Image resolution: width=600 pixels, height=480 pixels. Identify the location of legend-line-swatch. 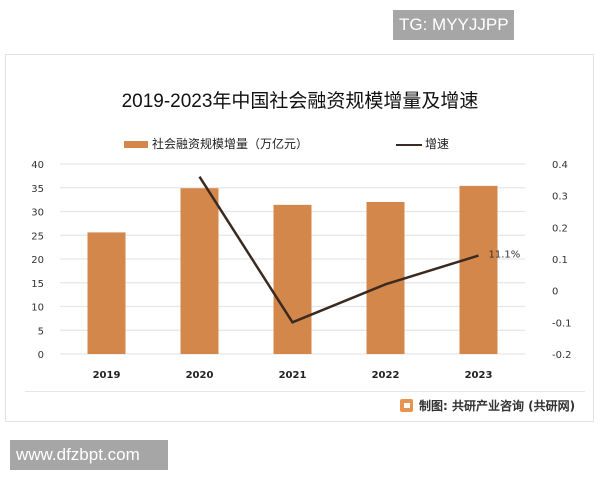
(409, 145).